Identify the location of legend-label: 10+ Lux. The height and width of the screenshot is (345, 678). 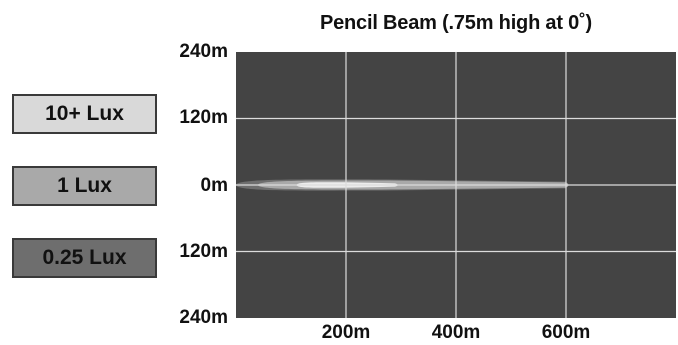
(84, 113).